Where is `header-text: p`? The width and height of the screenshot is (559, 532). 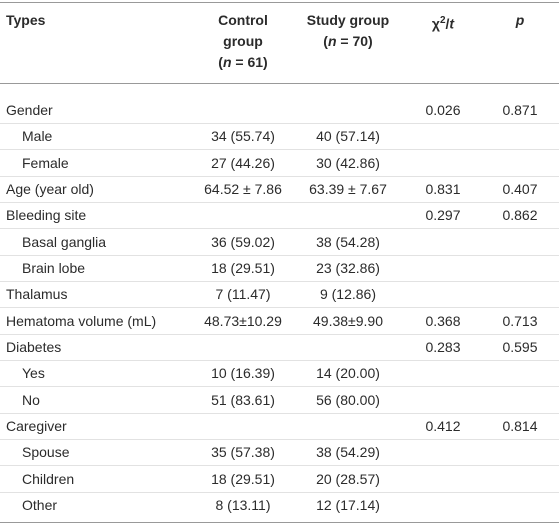
header-text: p is located at coordinates (520, 20).